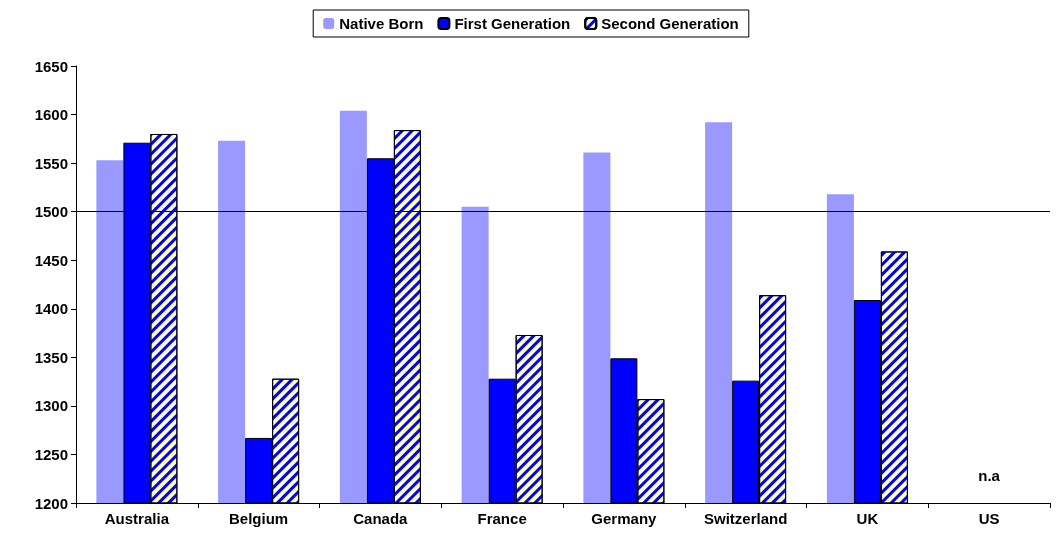 The width and height of the screenshot is (1062, 543). Describe the element at coordinates (624, 518) in the screenshot. I see `x-tick-label: Germany` at that location.